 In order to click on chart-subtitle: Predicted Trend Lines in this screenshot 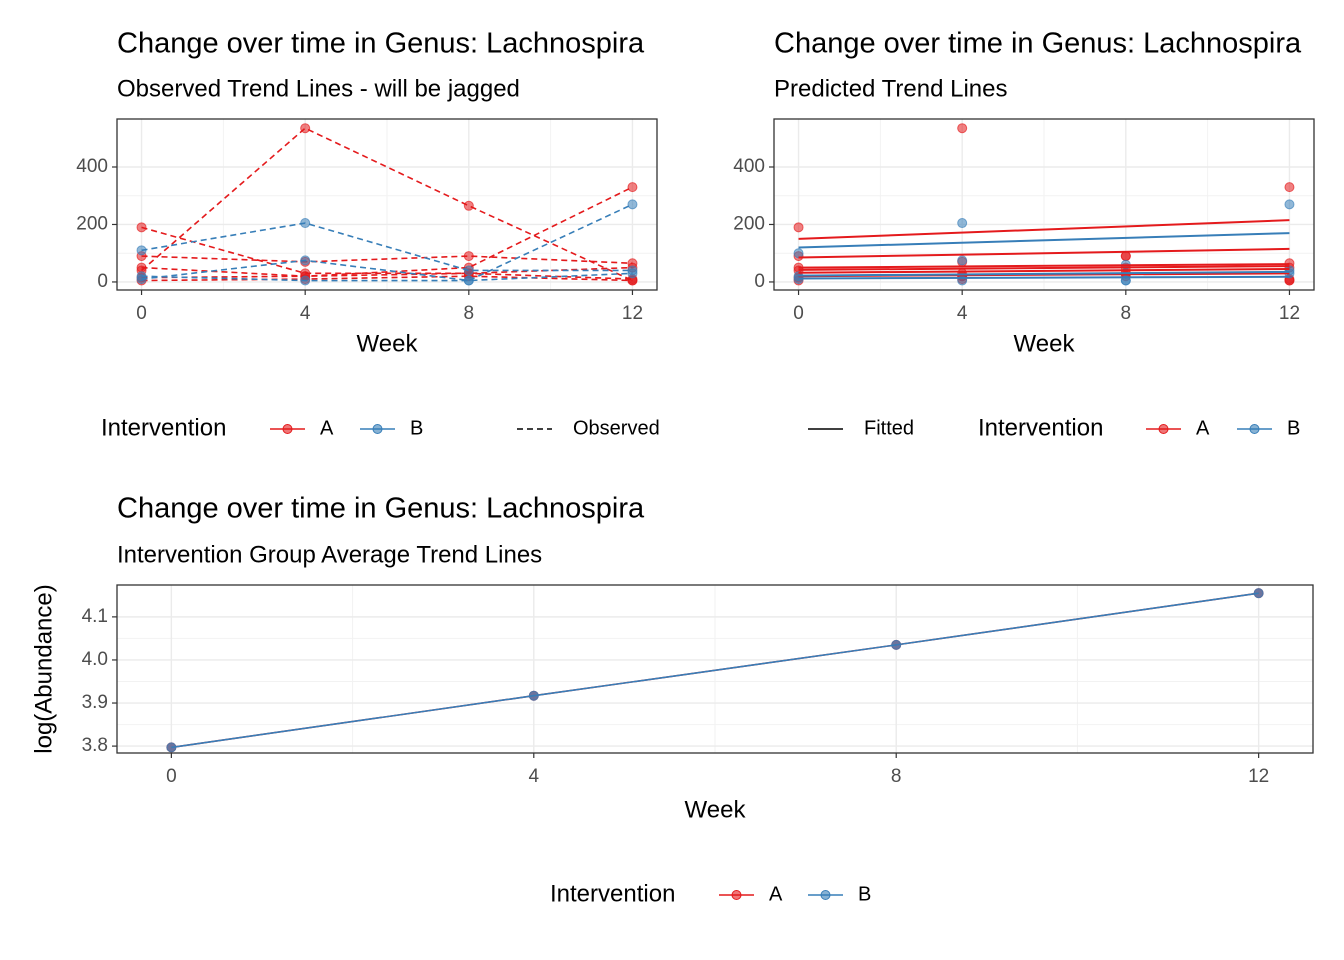, I will do `click(890, 88)`.